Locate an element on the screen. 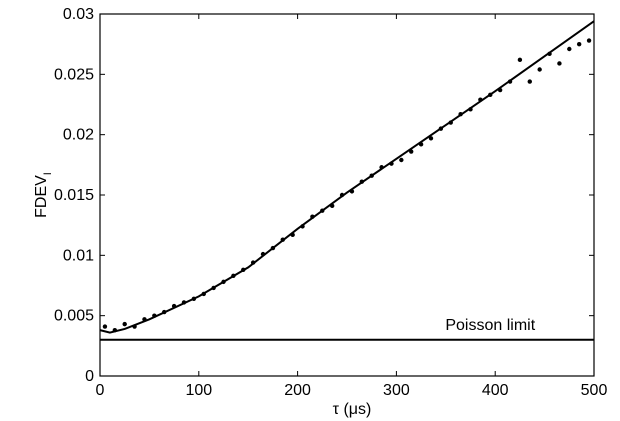  y-axis-label-group: FDEVI is located at coordinates (43, 195).